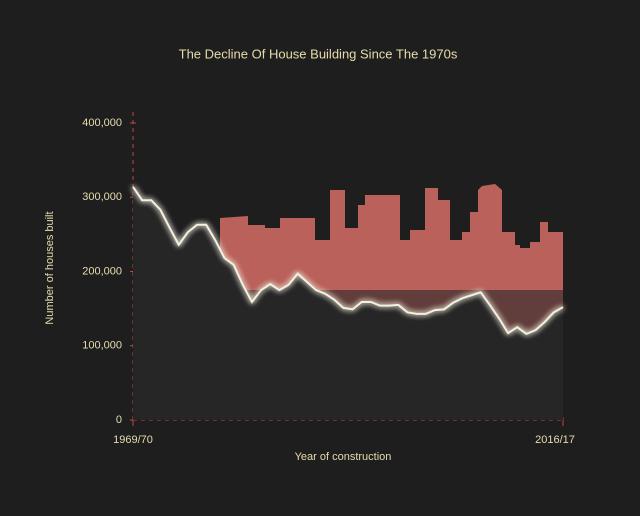 Image resolution: width=640 pixels, height=516 pixels. What do you see at coordinates (50, 267) in the screenshot?
I see `y-axis-label: Number of houses built` at bounding box center [50, 267].